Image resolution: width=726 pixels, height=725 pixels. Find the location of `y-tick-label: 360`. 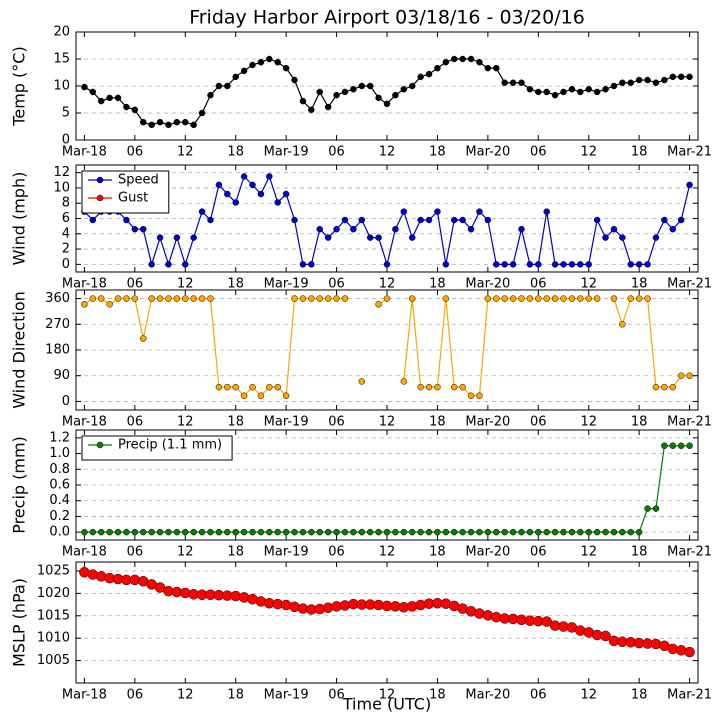

y-tick-label: 360 is located at coordinates (57, 298).